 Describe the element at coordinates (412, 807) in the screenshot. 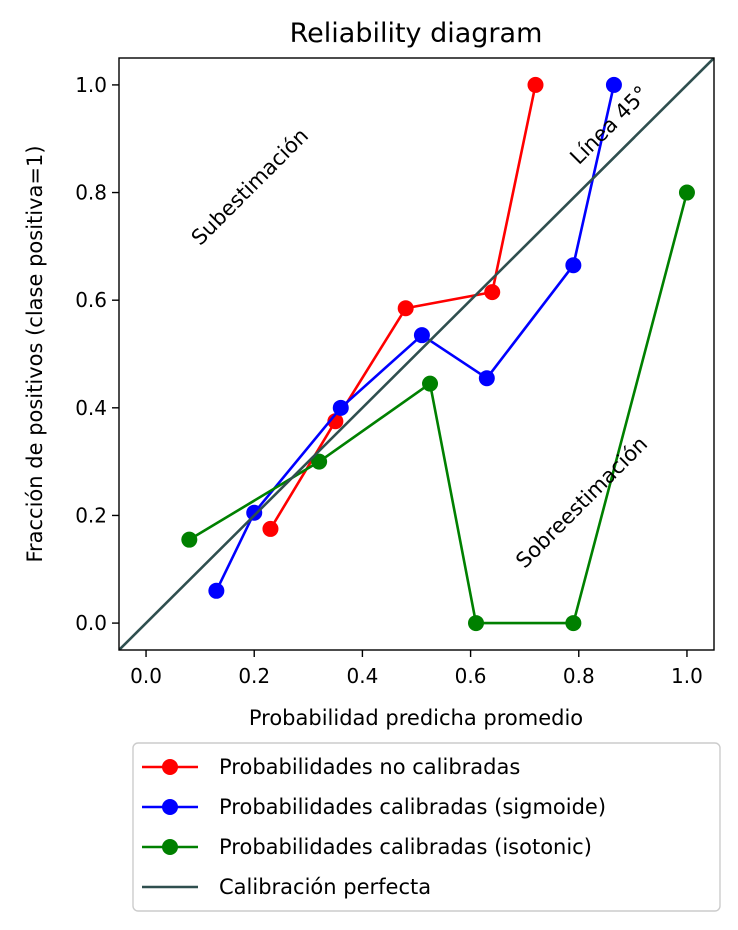

I see `legend-label-1: Probabilidades calibradas (sigmoide)` at that location.